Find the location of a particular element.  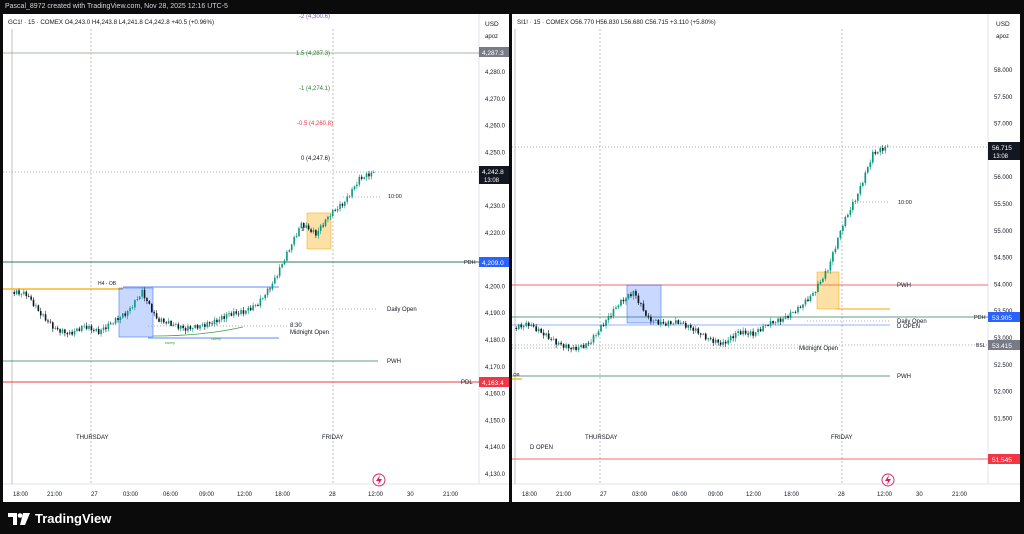

pdl-badge is located at coordinates (494, 382).